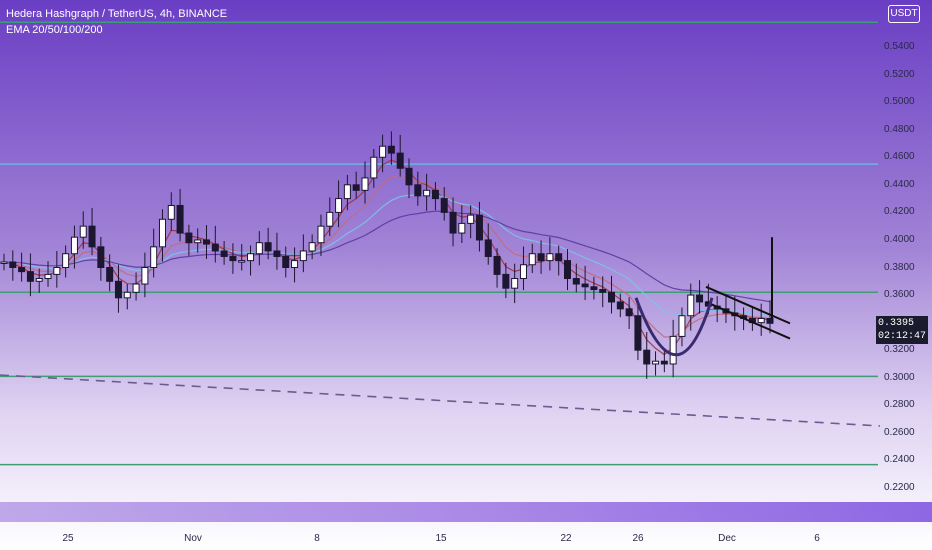 This screenshot has width=932, height=550. Describe the element at coordinates (899, 102) in the screenshot. I see `price-tick-label: 0.5000` at that location.